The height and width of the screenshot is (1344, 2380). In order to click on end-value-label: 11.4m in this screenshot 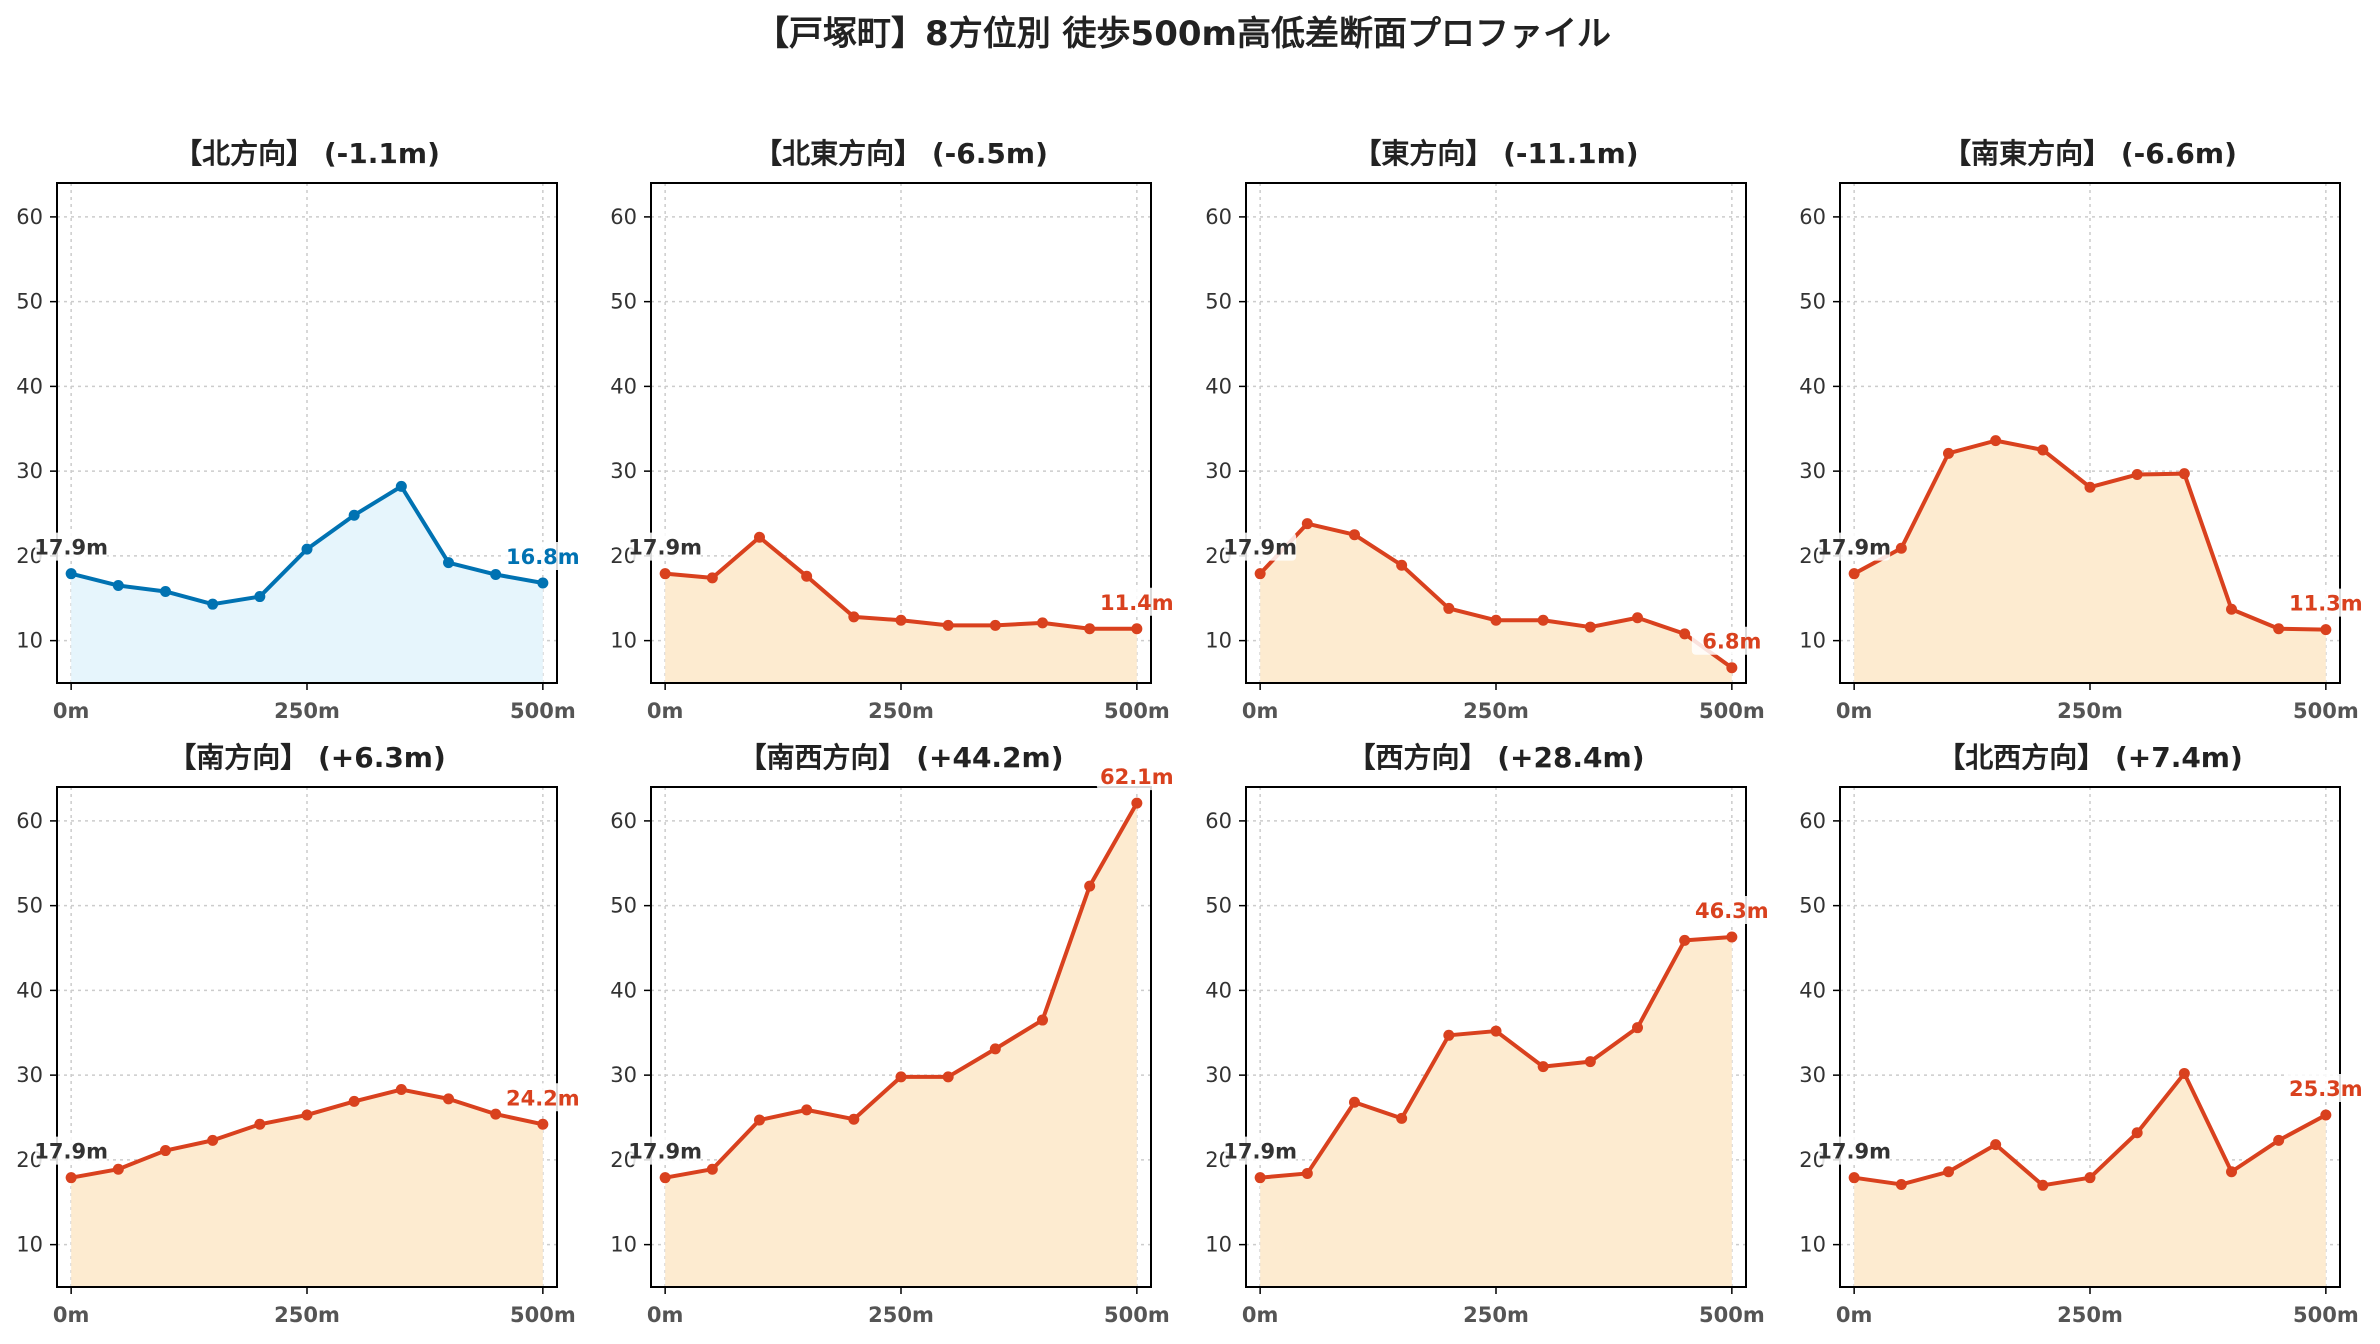, I will do `click(1137, 603)`.